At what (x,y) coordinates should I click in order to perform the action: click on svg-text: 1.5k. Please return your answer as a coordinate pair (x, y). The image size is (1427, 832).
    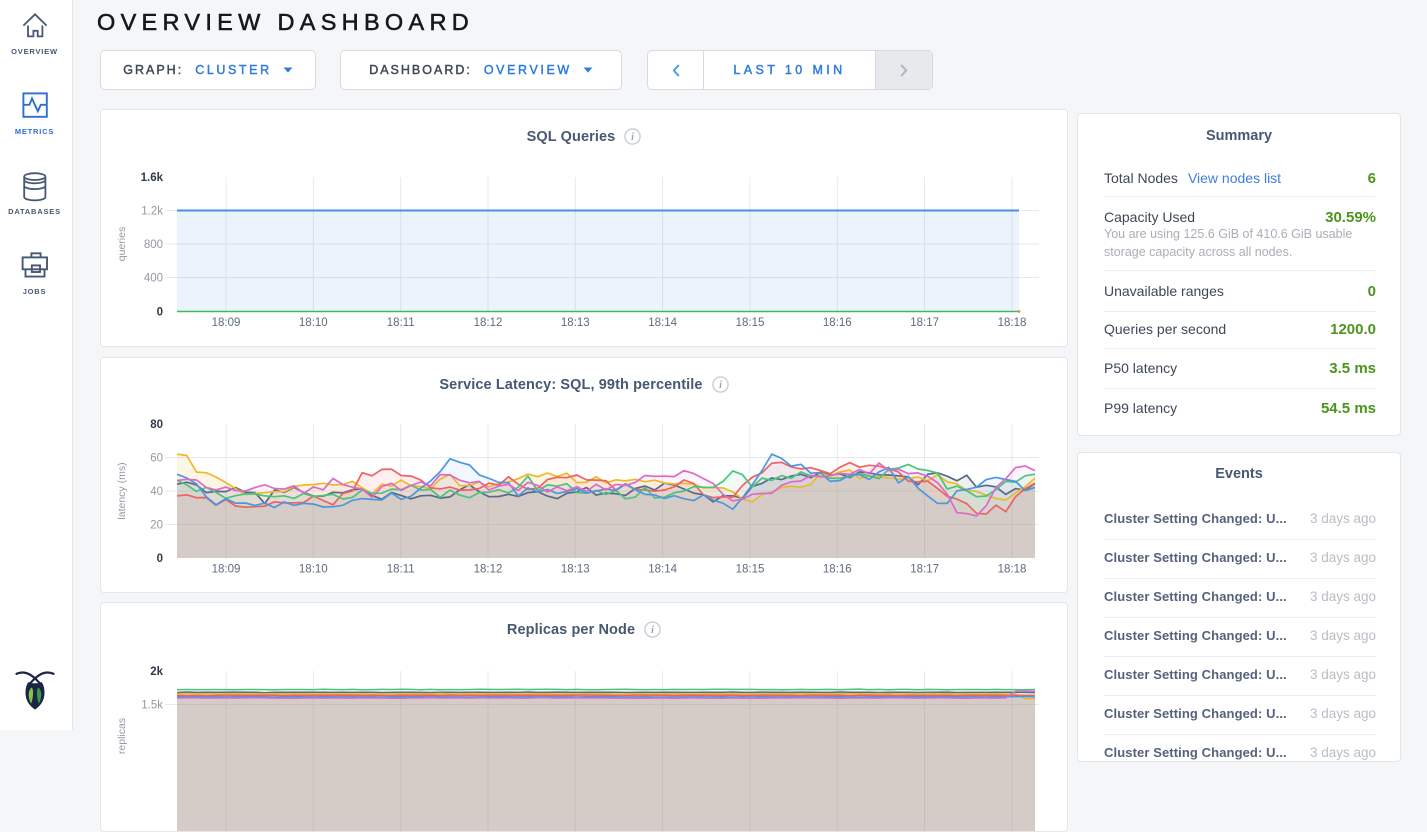
    Looking at the image, I should click on (152, 706).